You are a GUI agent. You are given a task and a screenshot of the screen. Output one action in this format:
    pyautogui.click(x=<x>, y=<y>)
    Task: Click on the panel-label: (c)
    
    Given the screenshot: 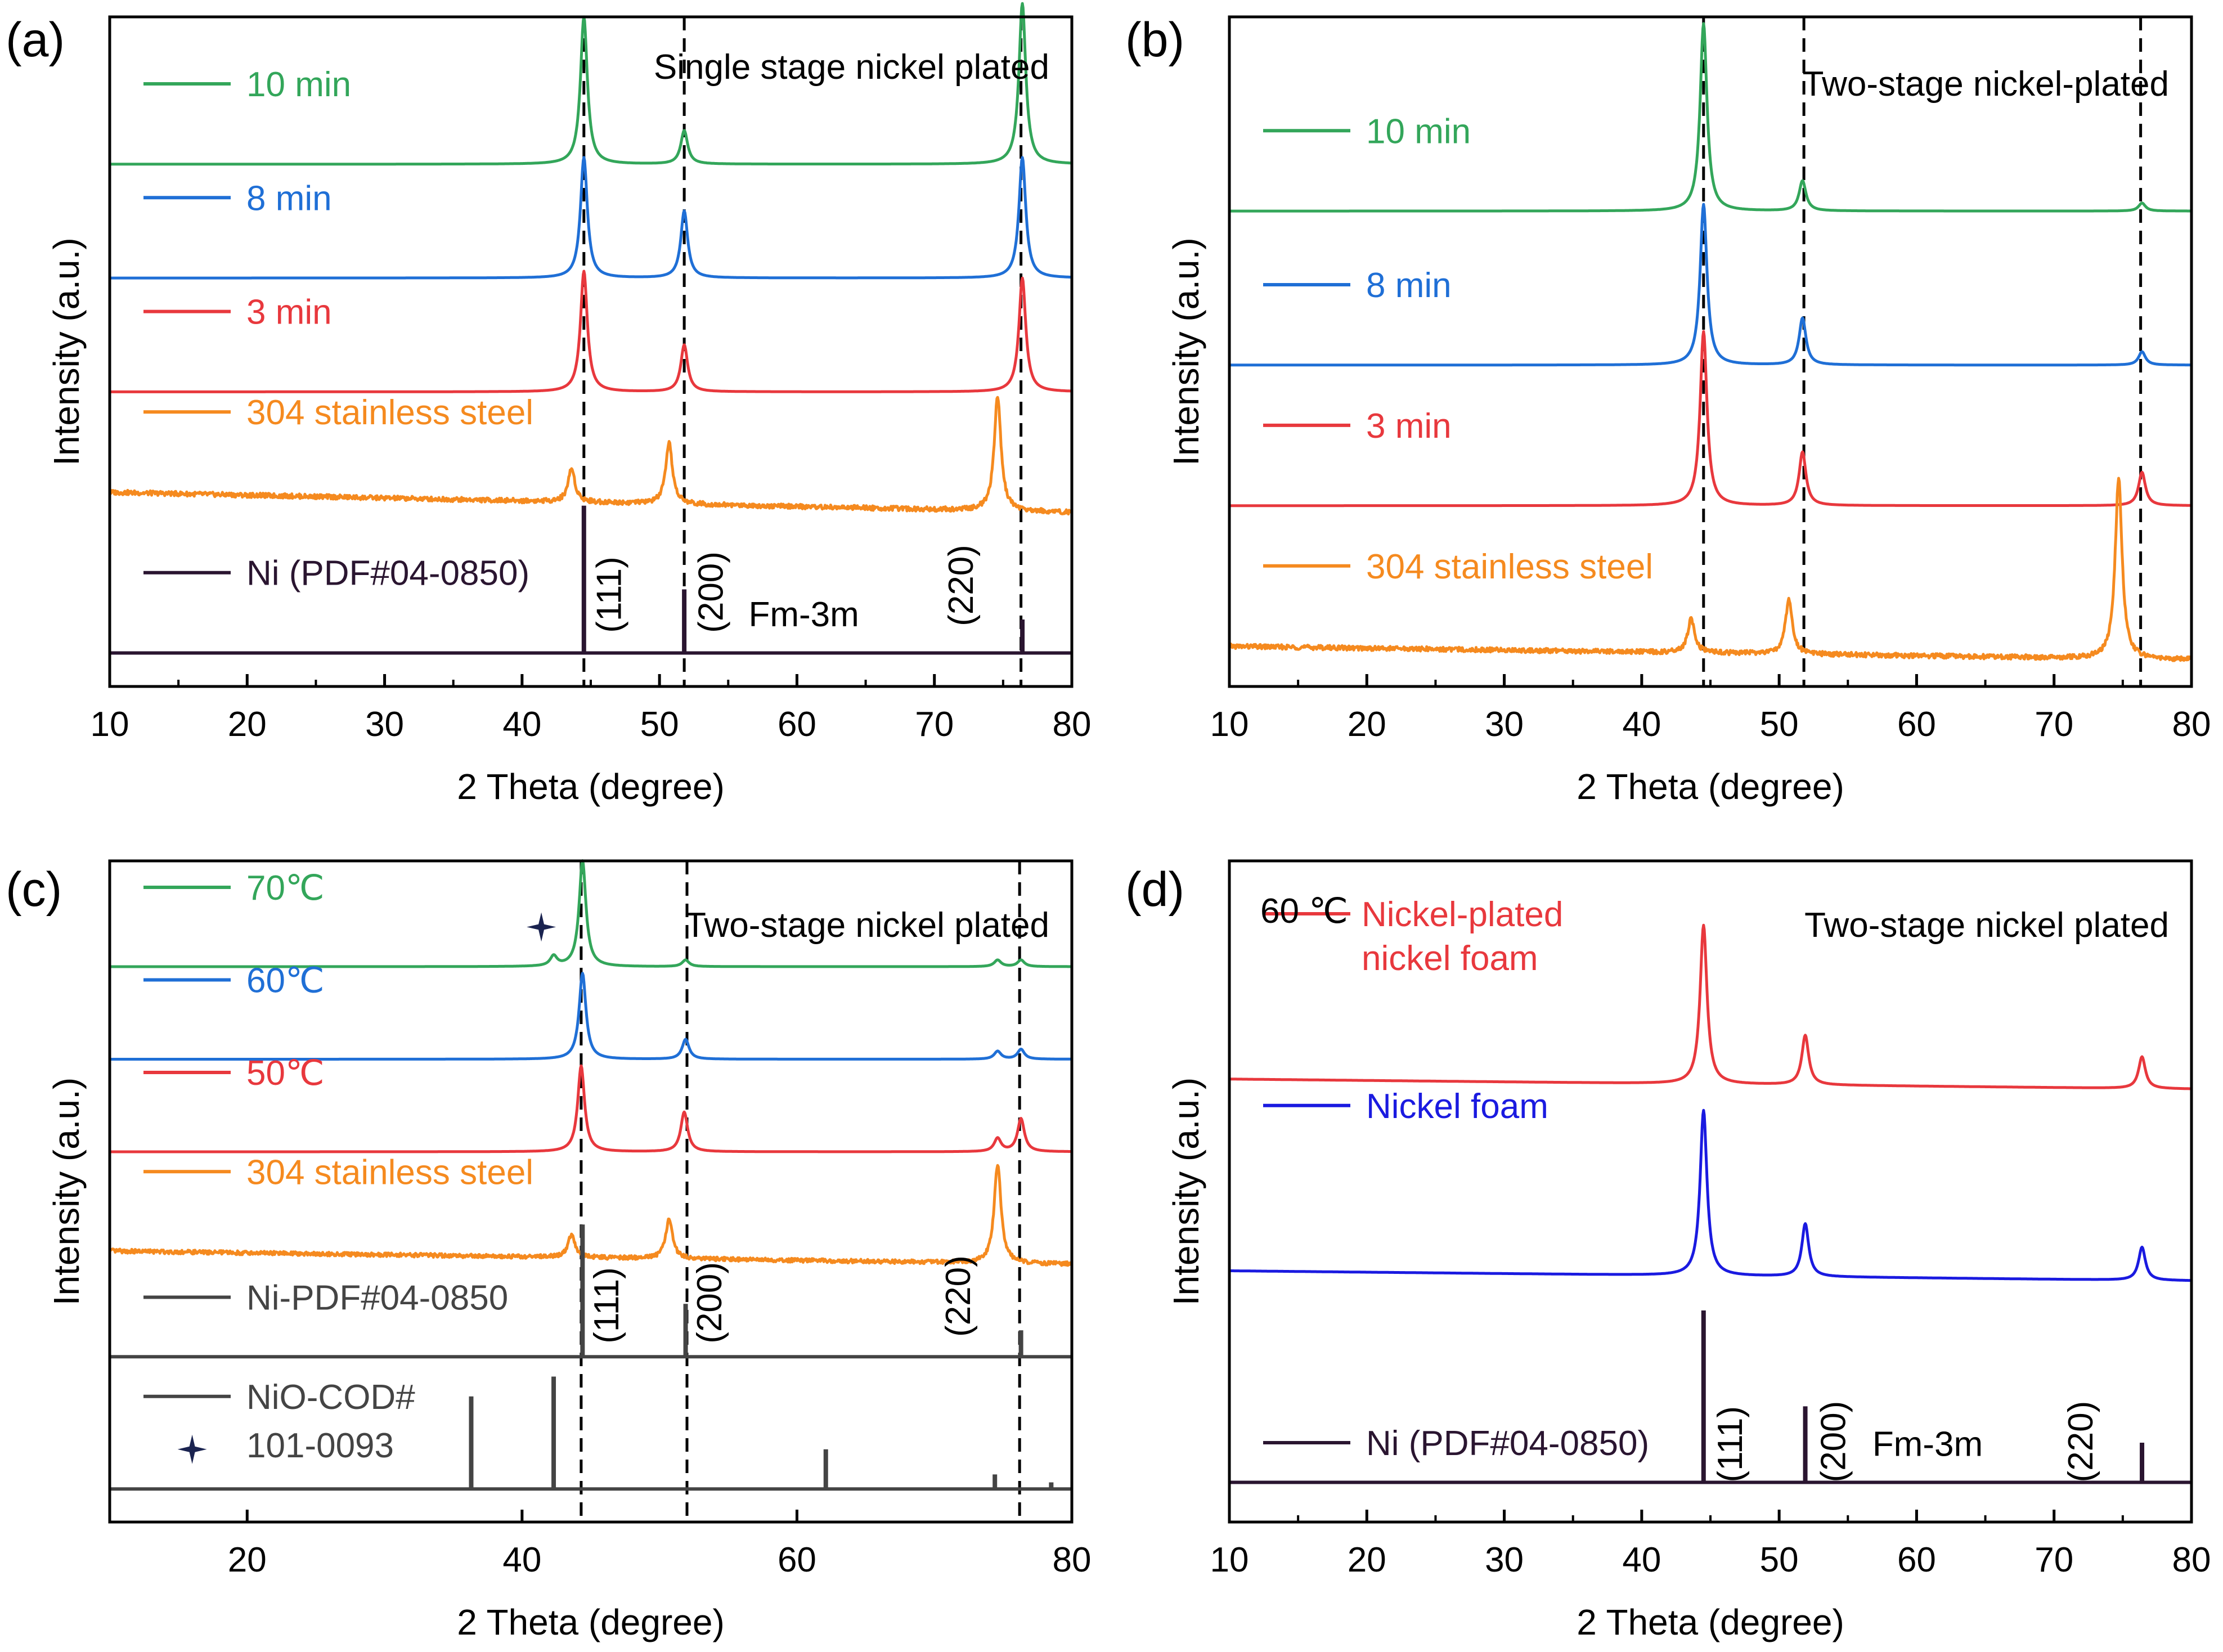 What is the action you would take?
    pyautogui.click(x=34, y=890)
    